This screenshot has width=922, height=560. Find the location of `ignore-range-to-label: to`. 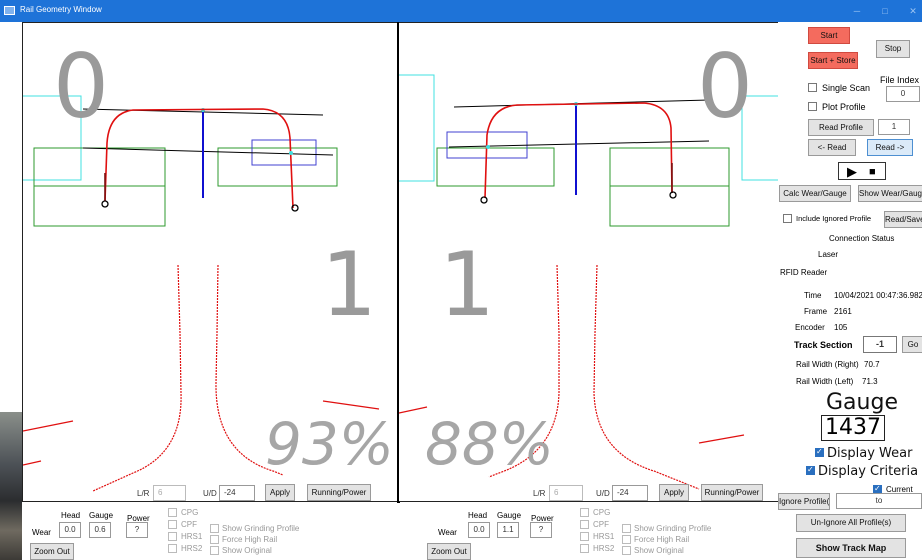

ignore-range-to-label: to is located at coordinates (879, 500).